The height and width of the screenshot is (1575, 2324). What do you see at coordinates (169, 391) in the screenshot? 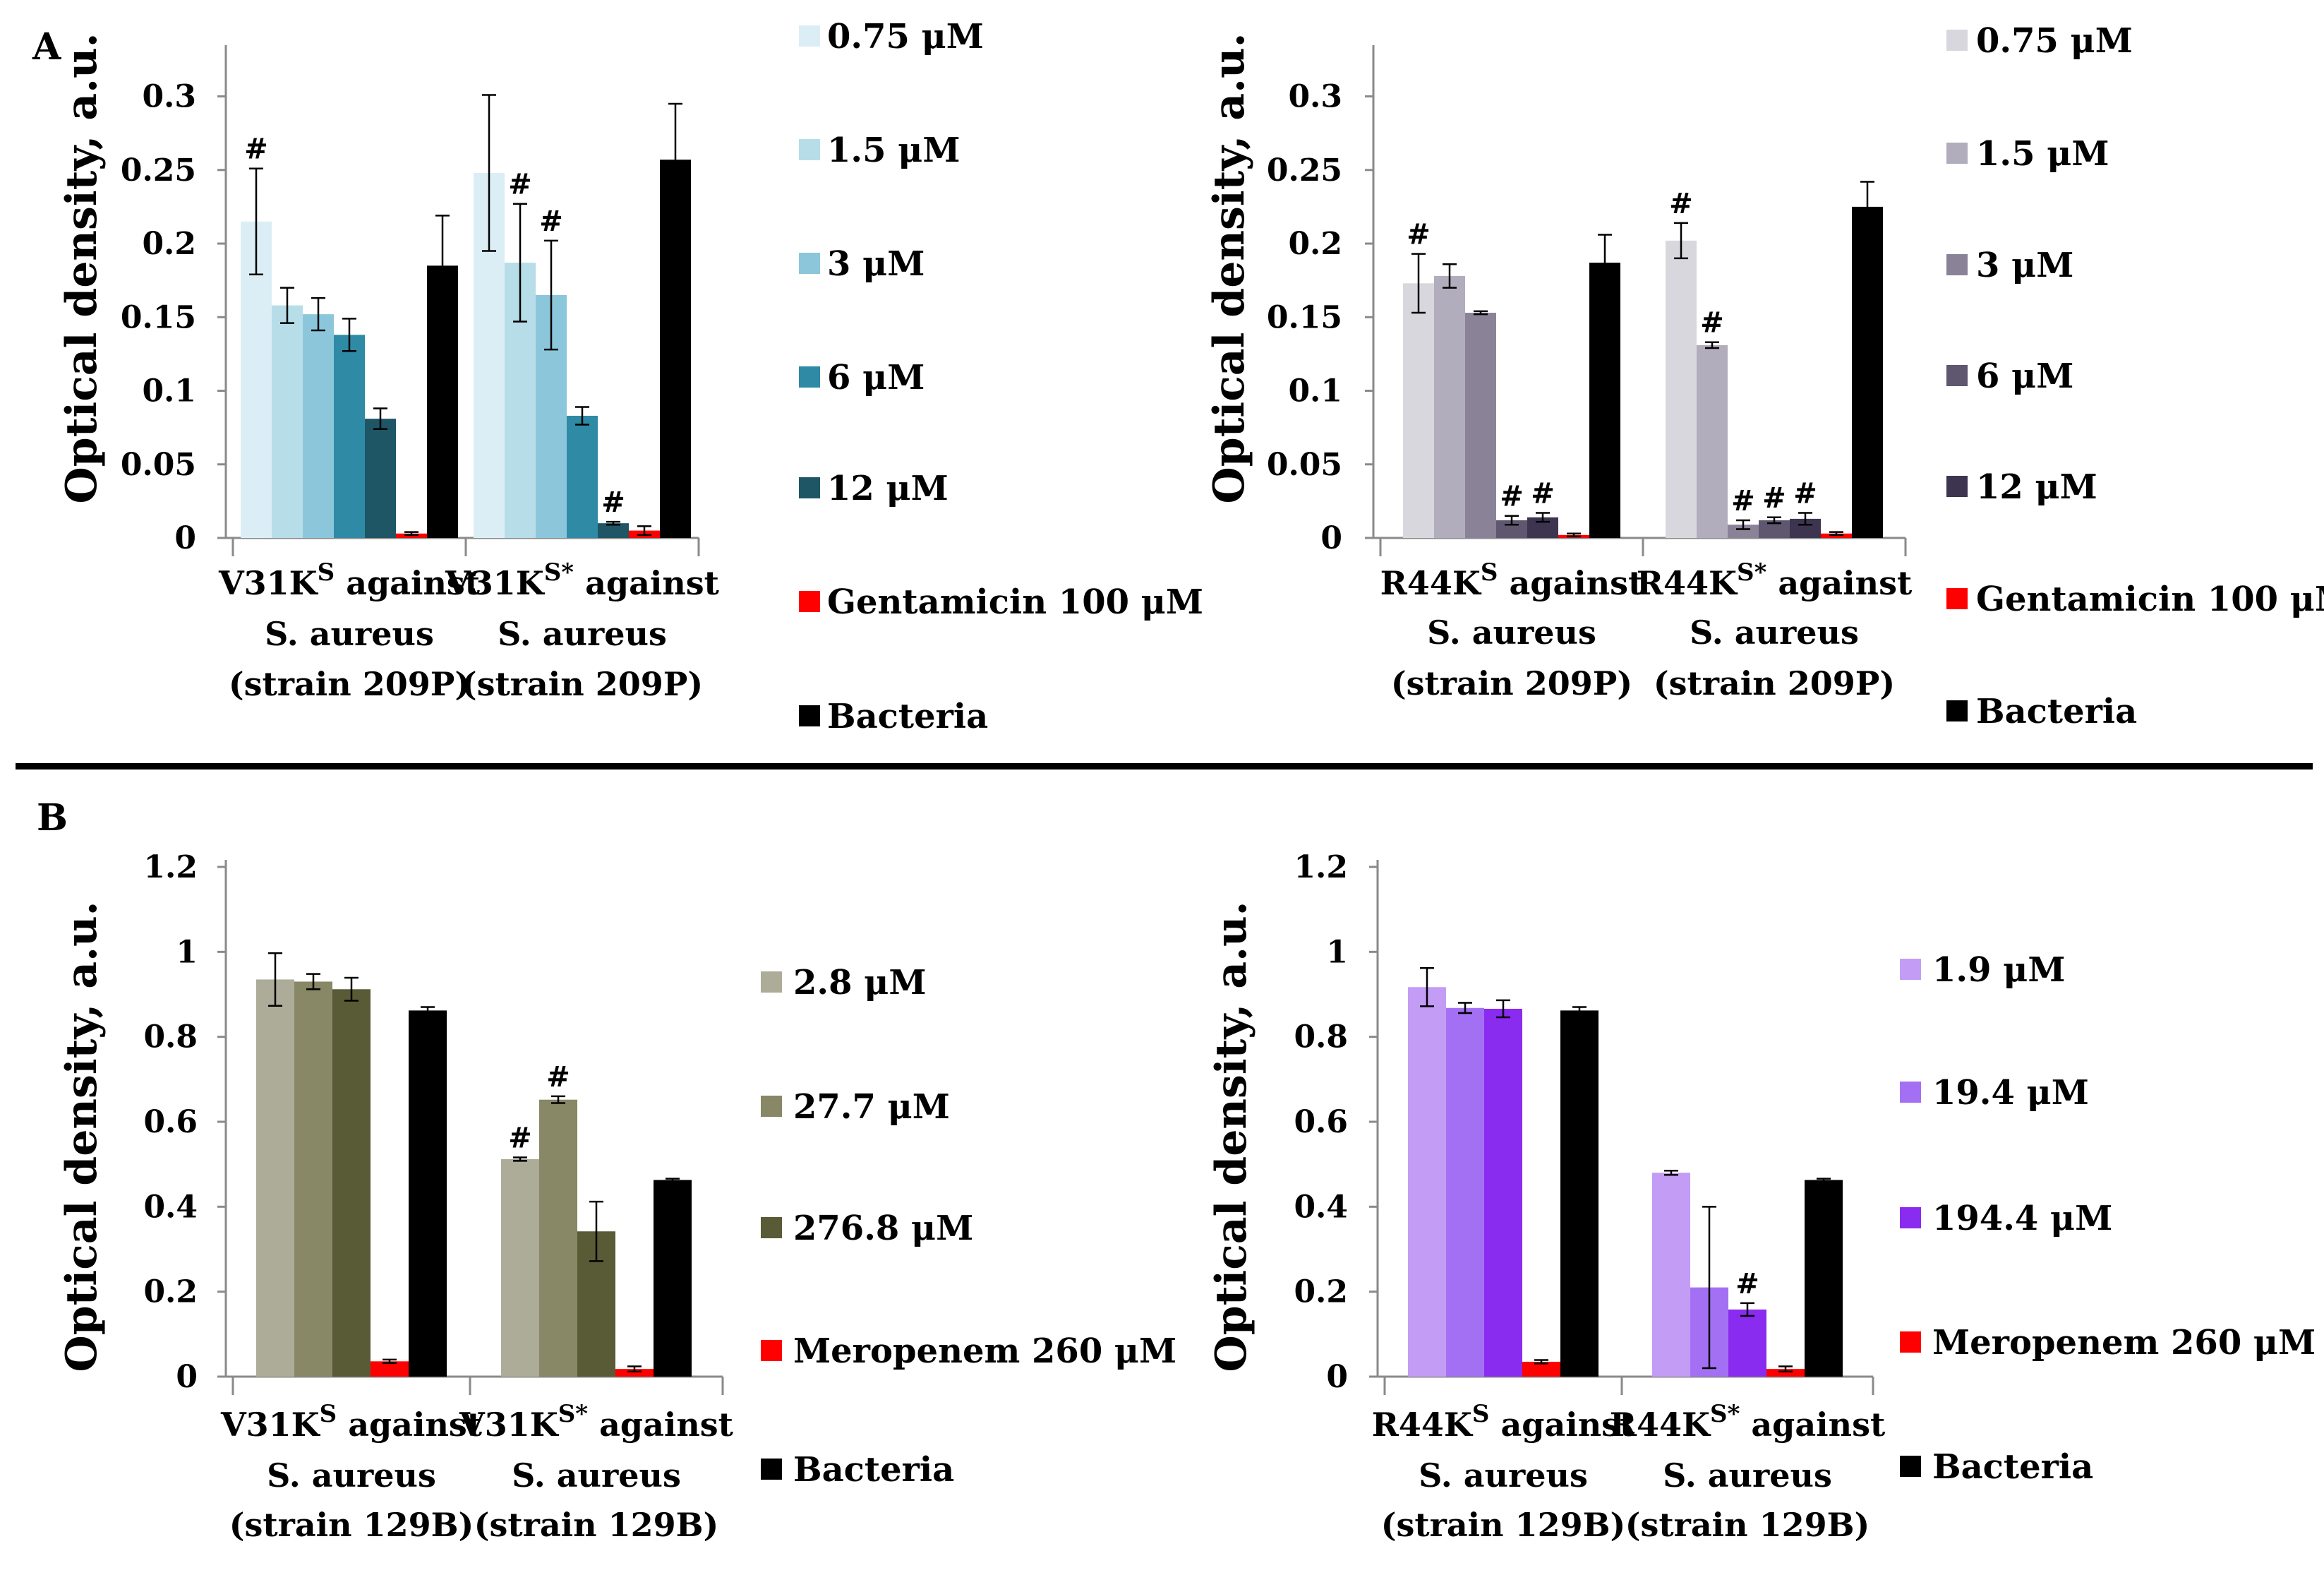
I see `y-tick-label: 0.1` at bounding box center [169, 391].